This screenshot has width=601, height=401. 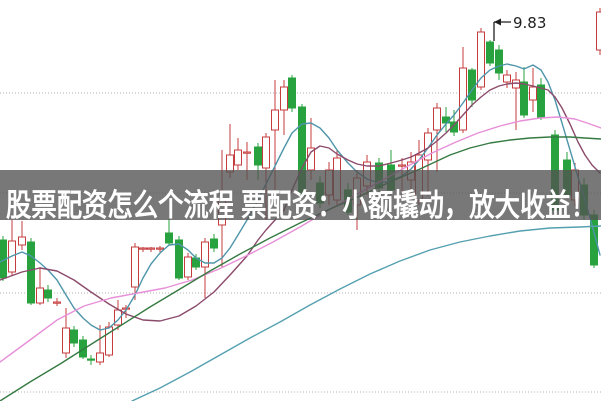 I want to click on price-annotation: 9.83, so click(x=519, y=27).